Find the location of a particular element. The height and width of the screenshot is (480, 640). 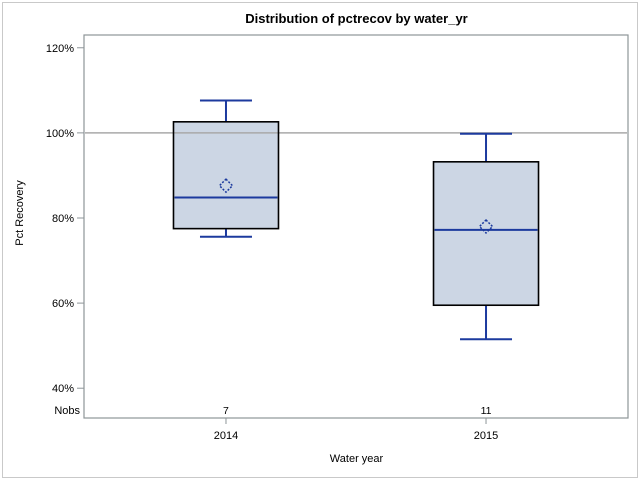

nobs-label: Nobs is located at coordinates (67, 411).